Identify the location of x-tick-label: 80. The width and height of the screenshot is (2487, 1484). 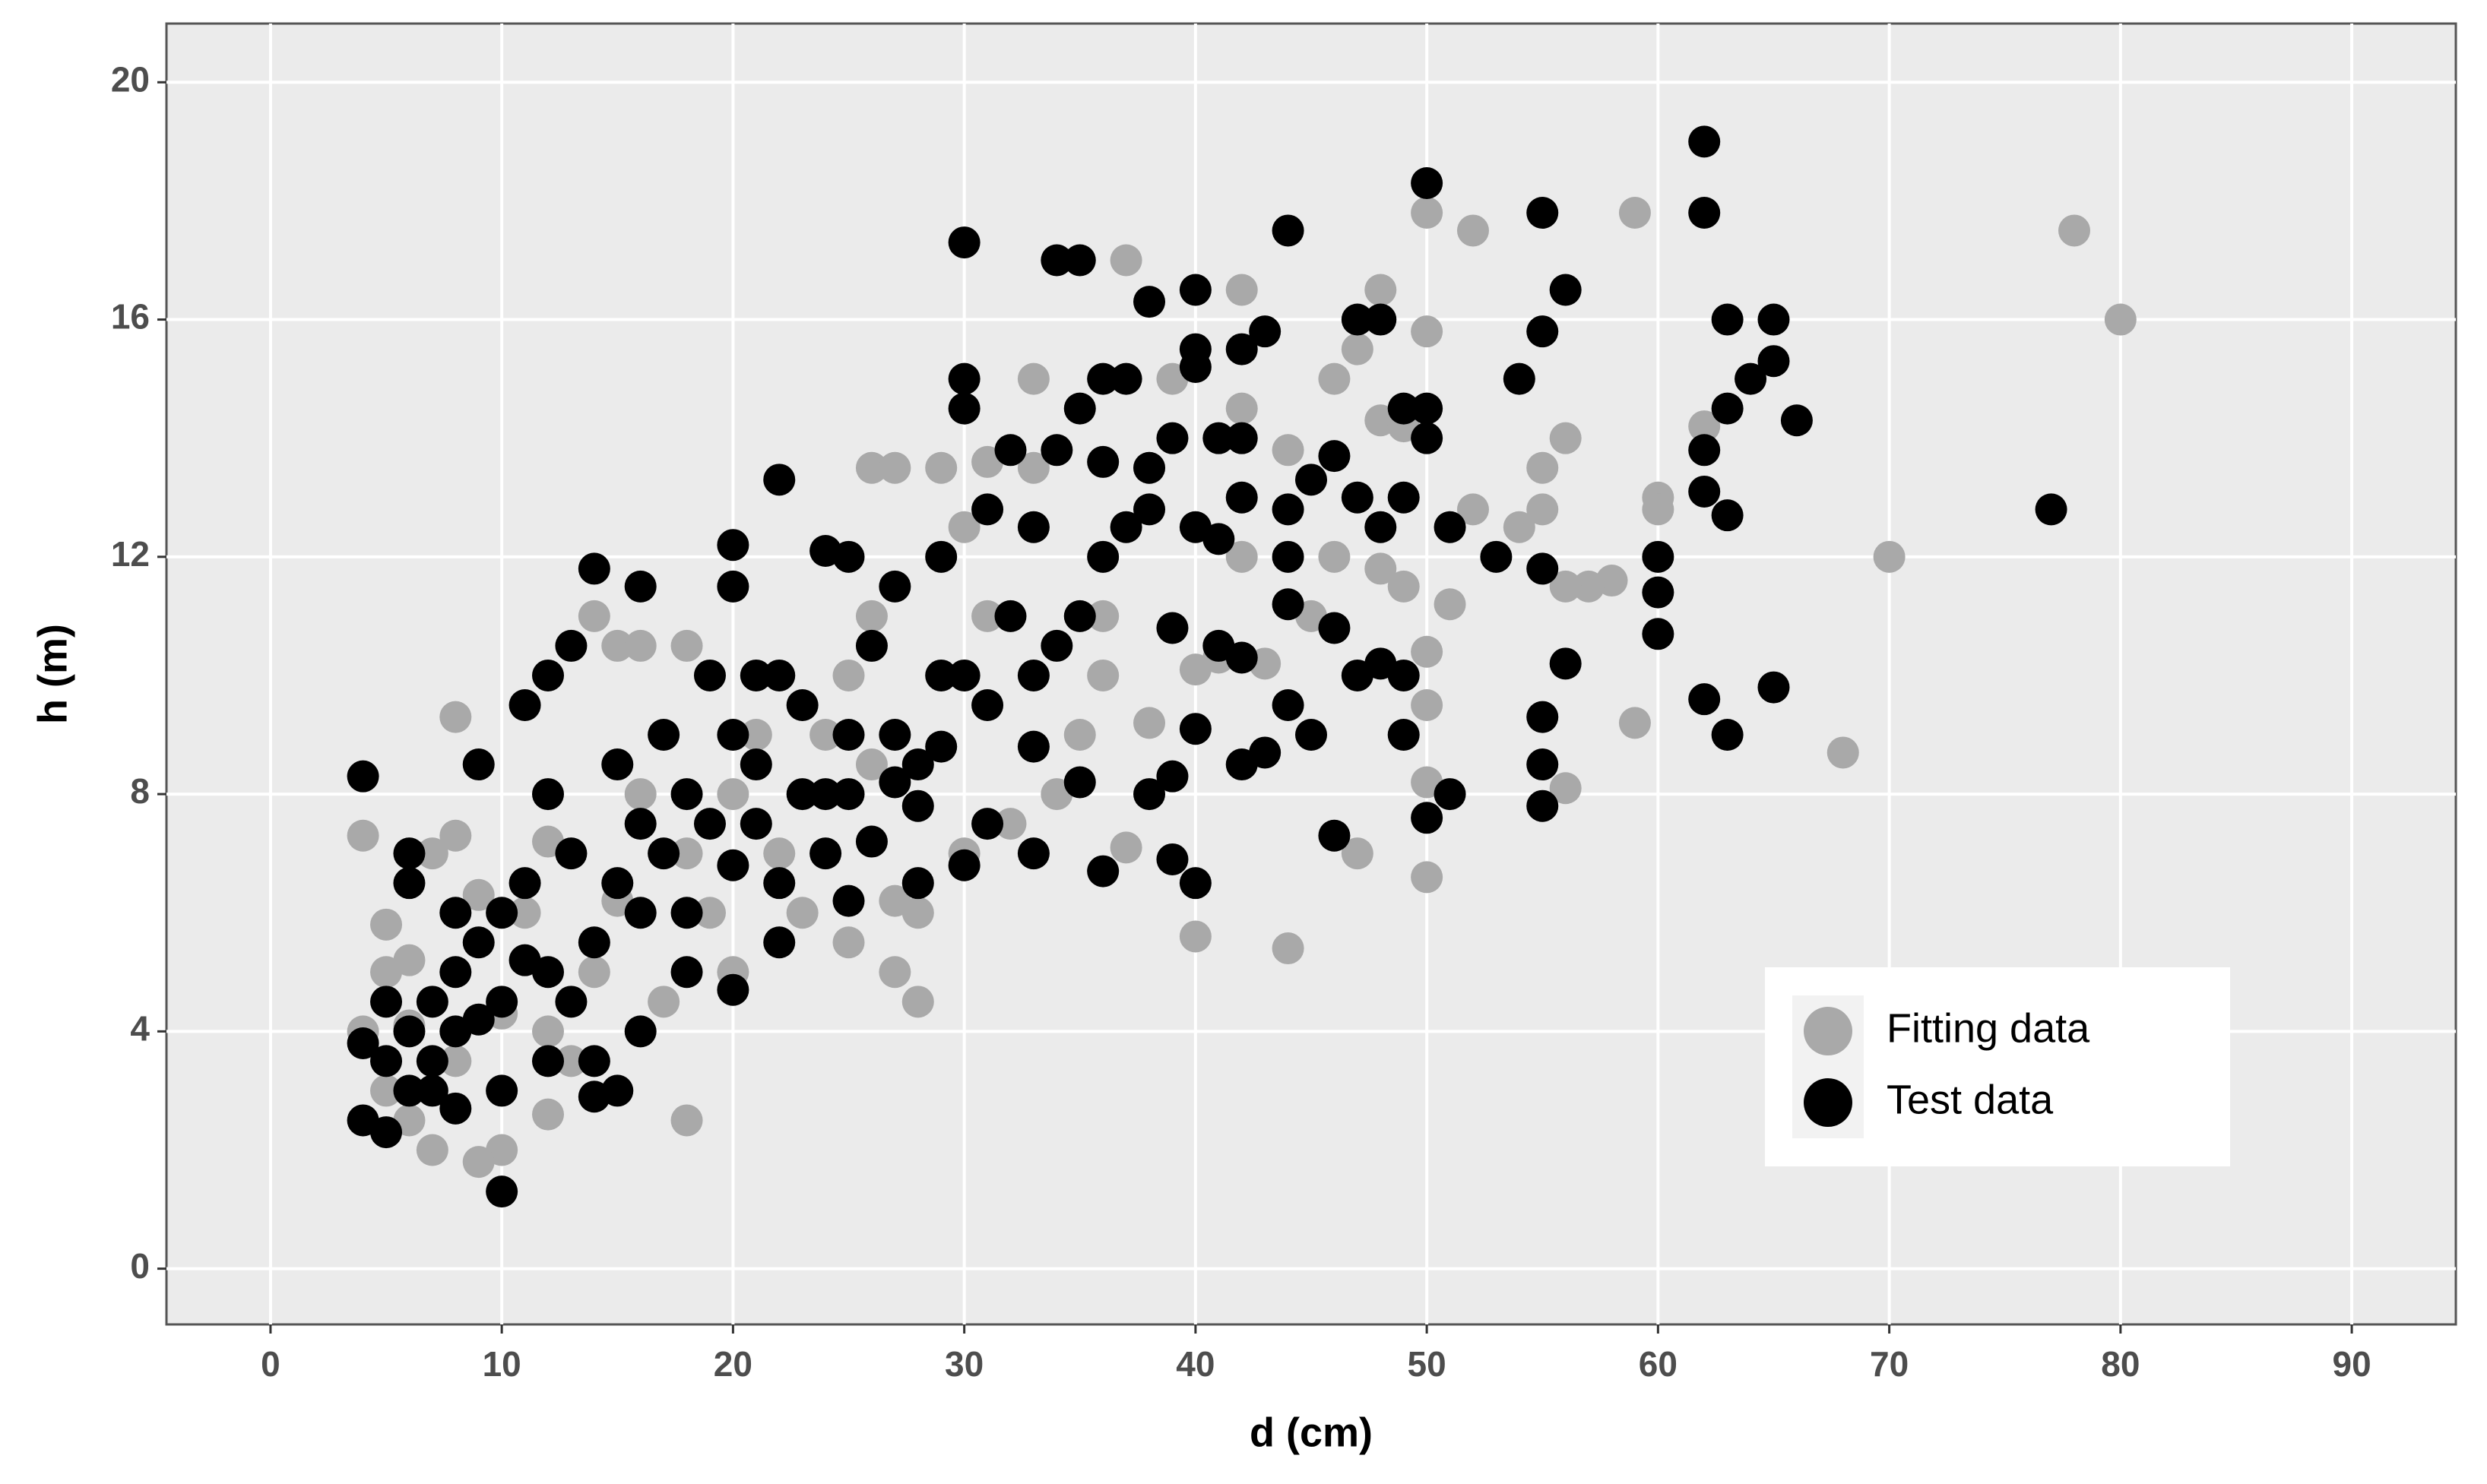
(2120, 1364).